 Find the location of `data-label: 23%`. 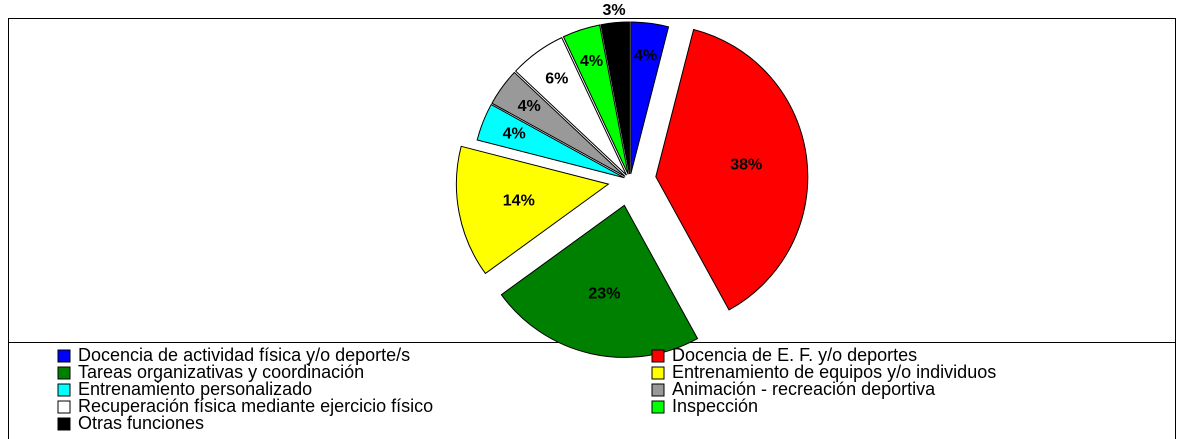

data-label: 23% is located at coordinates (604, 294).